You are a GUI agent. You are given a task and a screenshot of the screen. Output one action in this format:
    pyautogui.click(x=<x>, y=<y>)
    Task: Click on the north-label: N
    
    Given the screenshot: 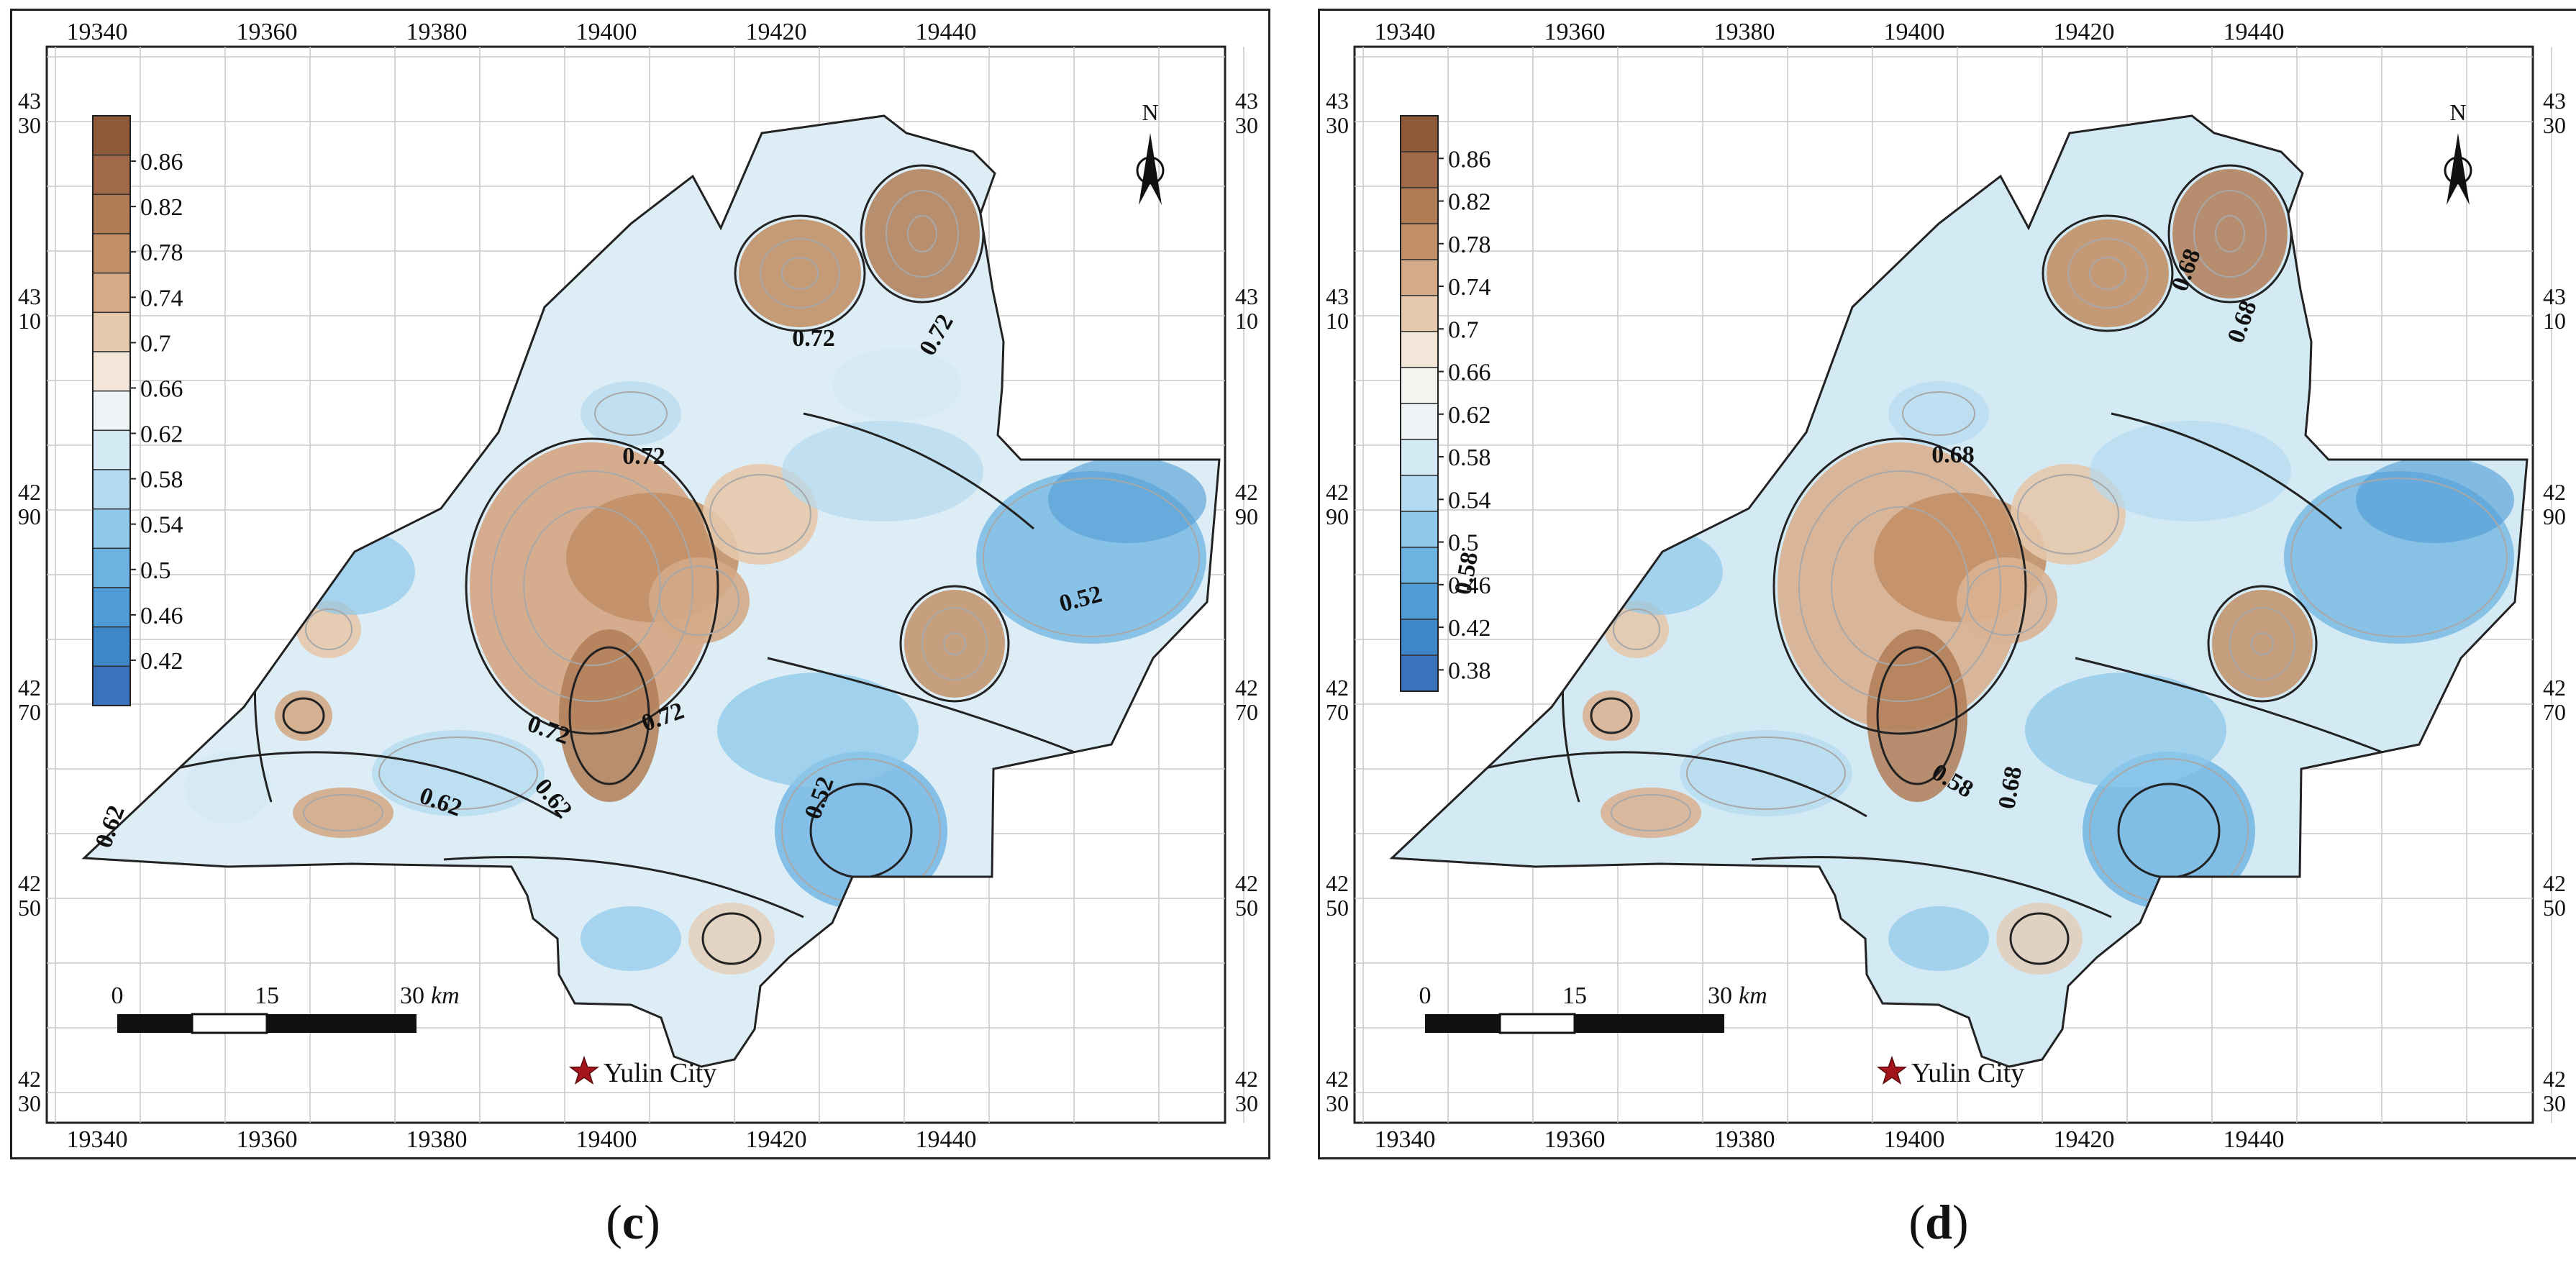 What is the action you would take?
    pyautogui.click(x=1150, y=112)
    